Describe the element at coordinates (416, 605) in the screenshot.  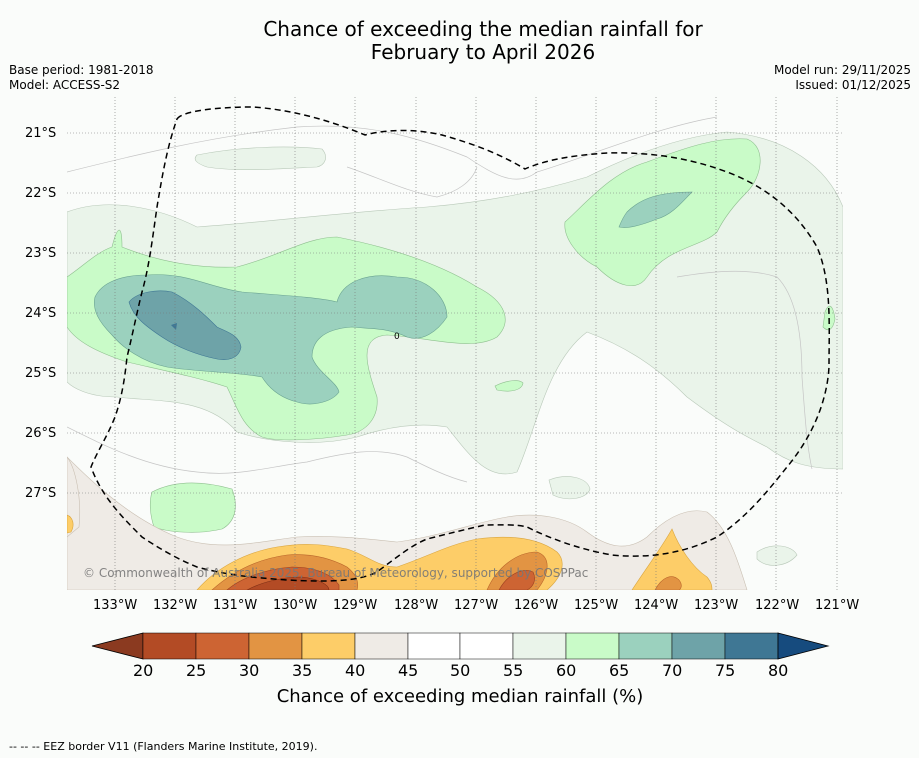
I see `lon-label-128w: 128°W` at that location.